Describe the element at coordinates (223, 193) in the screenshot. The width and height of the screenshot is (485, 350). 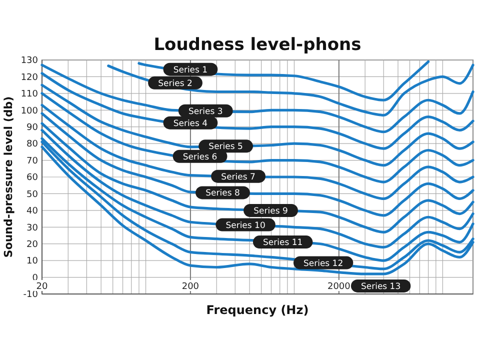
I see `series-label: Series 8` at that location.